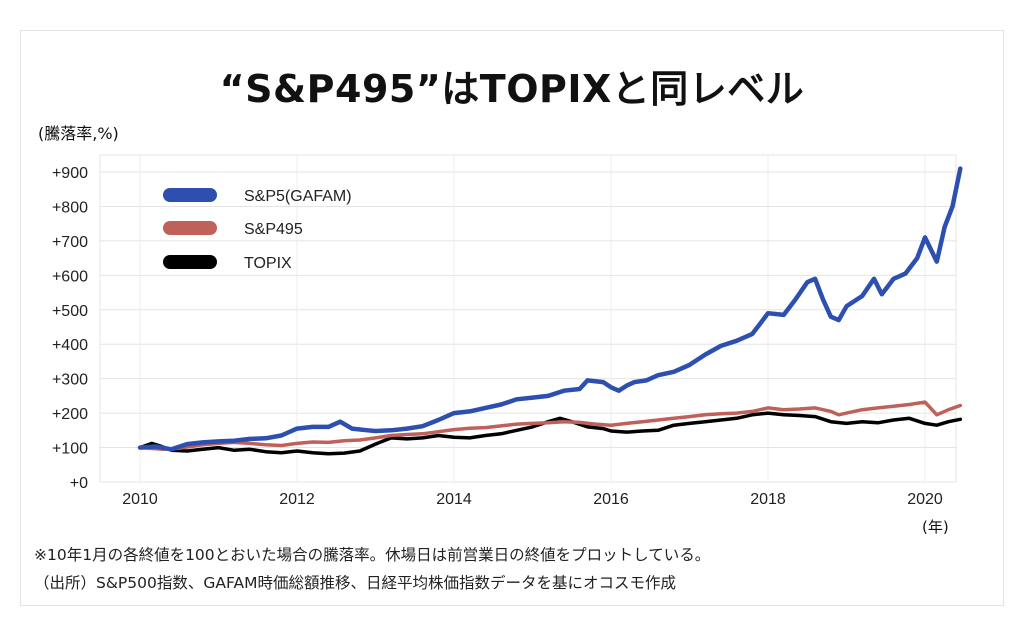 The image size is (1024, 626). Describe the element at coordinates (454, 499) in the screenshot. I see `x-tick-label: 2014` at that location.